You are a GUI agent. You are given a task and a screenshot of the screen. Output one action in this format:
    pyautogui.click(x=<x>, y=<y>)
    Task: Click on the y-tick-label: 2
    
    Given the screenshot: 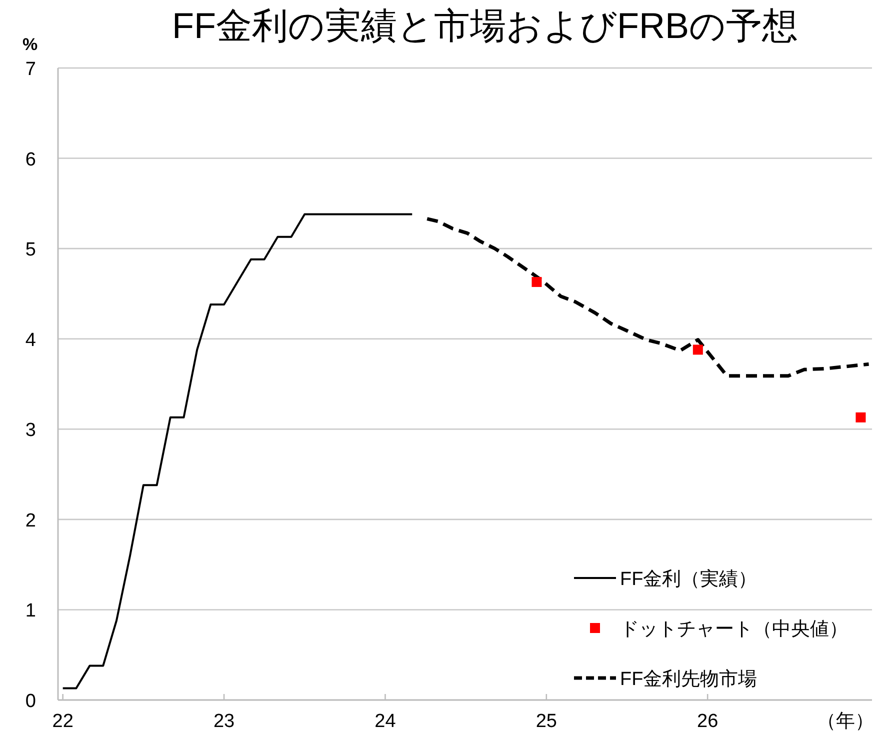 What is the action you would take?
    pyautogui.click(x=30, y=521)
    